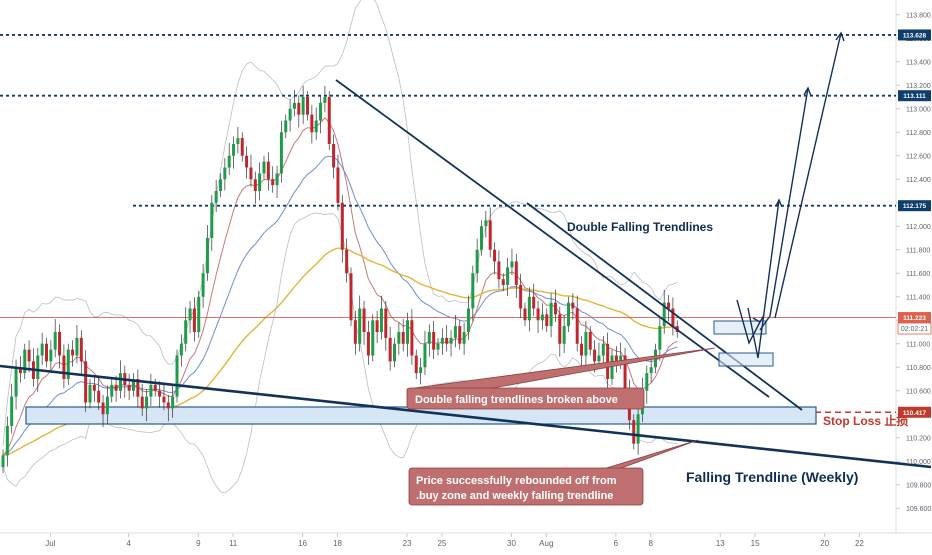  Describe the element at coordinates (918, 156) in the screenshot. I see `y-tick-label: 112.600` at that location.